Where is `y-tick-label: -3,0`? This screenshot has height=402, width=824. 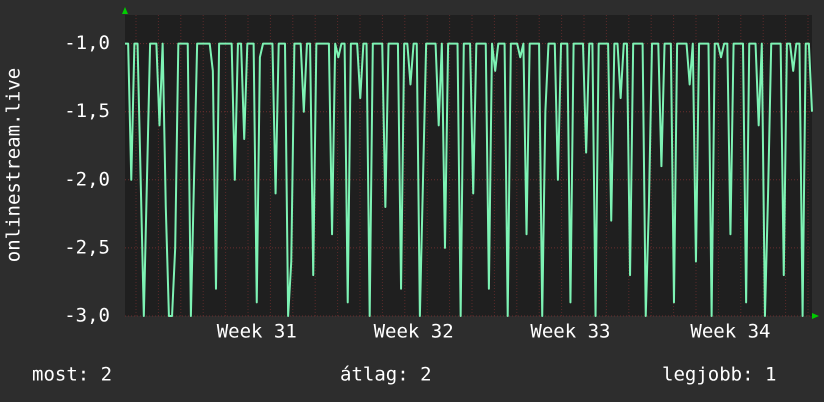 y-tick-label: -3,0 is located at coordinates (87, 316).